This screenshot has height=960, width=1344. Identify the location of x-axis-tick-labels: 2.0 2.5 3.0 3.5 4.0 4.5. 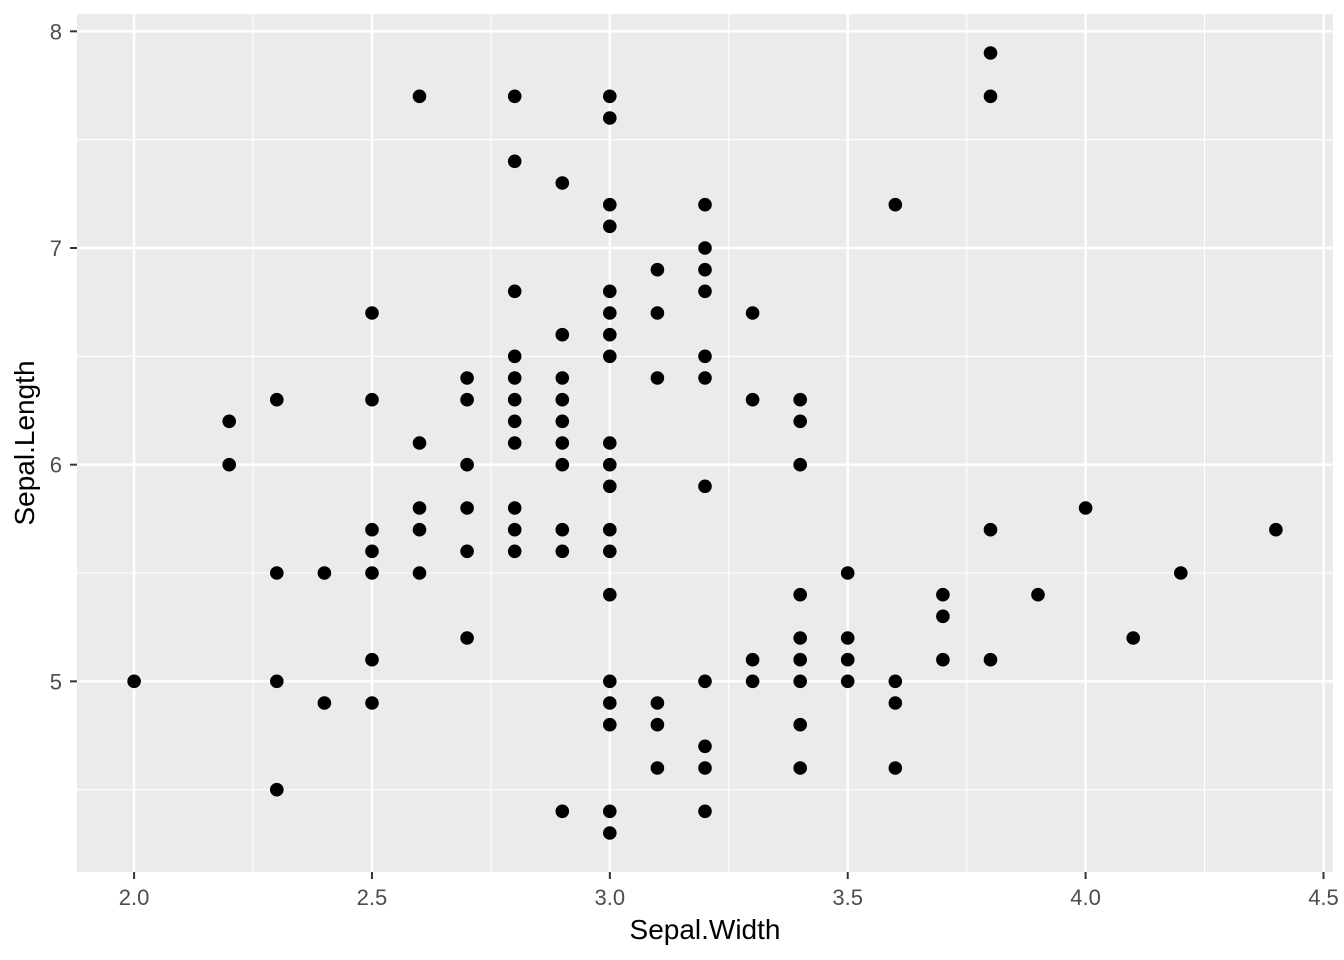
(729, 897).